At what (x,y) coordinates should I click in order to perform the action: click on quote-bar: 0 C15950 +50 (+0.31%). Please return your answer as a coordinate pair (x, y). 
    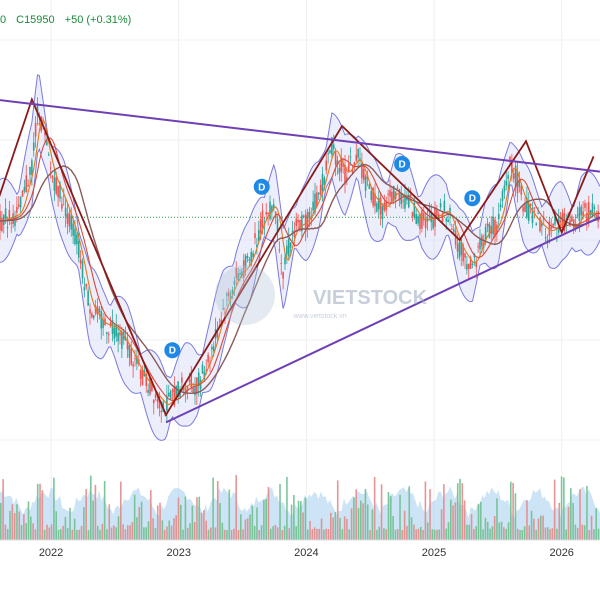
    Looking at the image, I should click on (65, 24).